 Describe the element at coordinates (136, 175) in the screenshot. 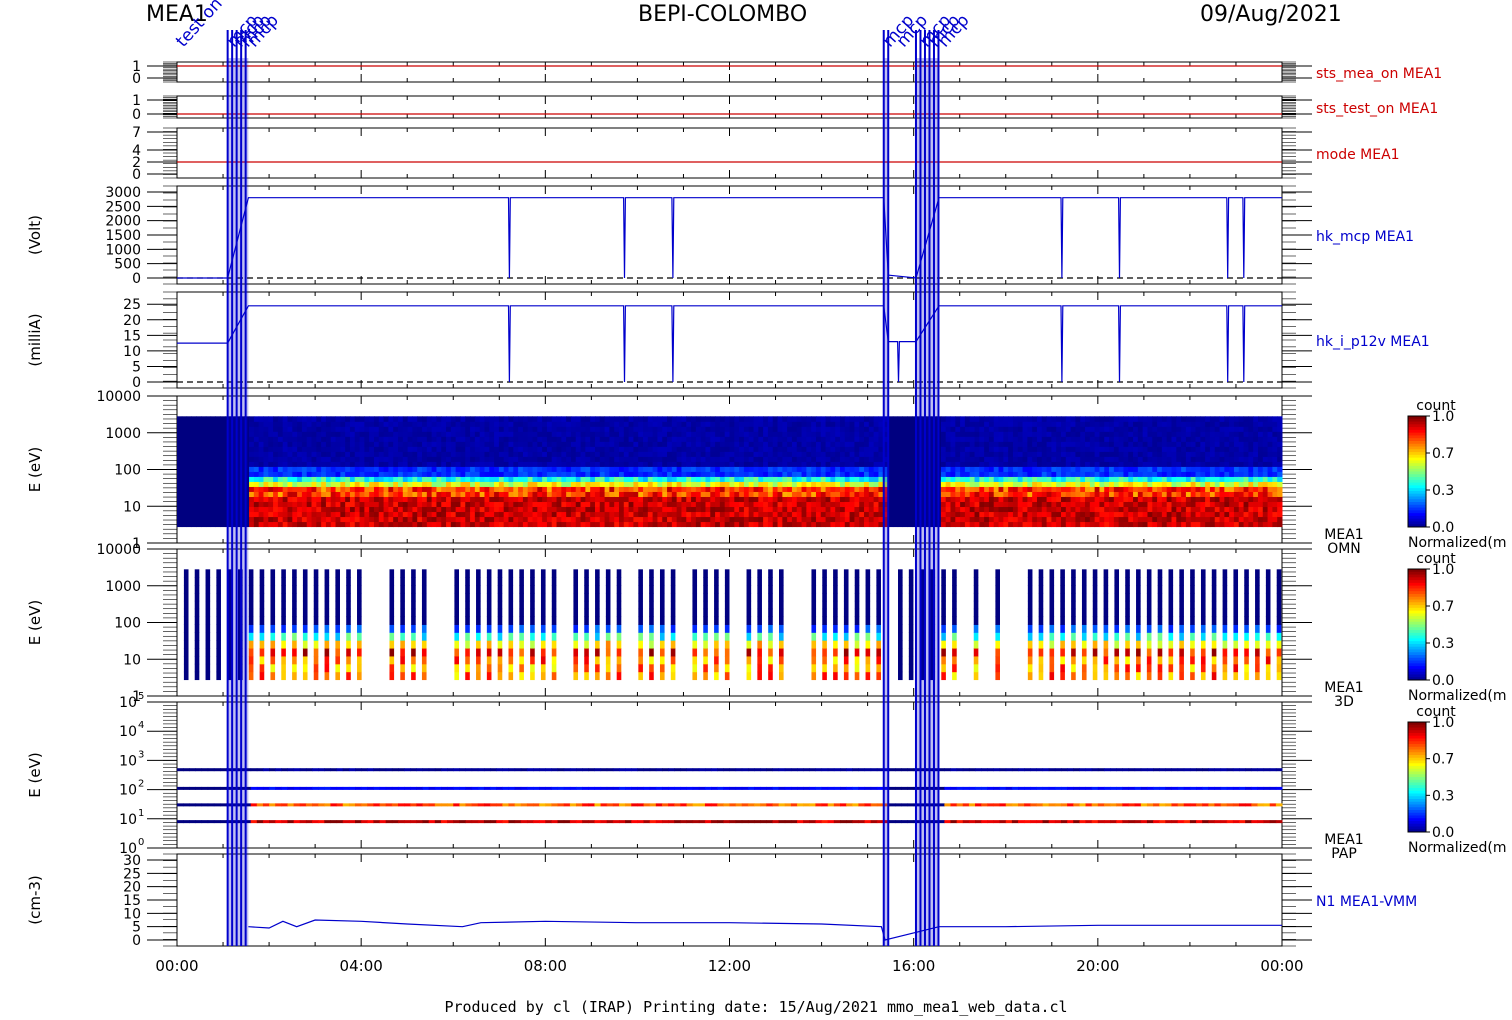

I see `y-tick-label: 0` at that location.